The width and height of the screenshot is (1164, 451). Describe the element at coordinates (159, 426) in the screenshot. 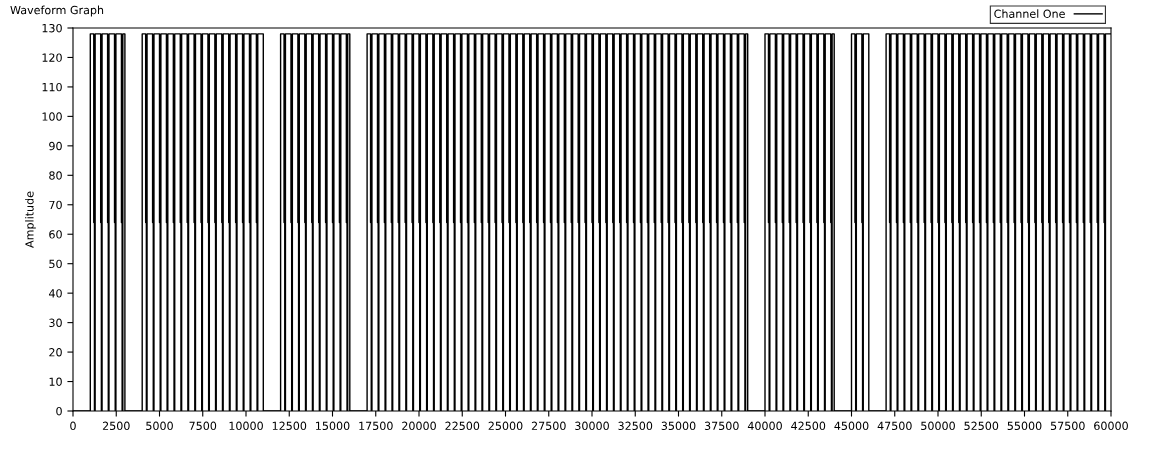

I see `x-tick-label: 5000` at that location.